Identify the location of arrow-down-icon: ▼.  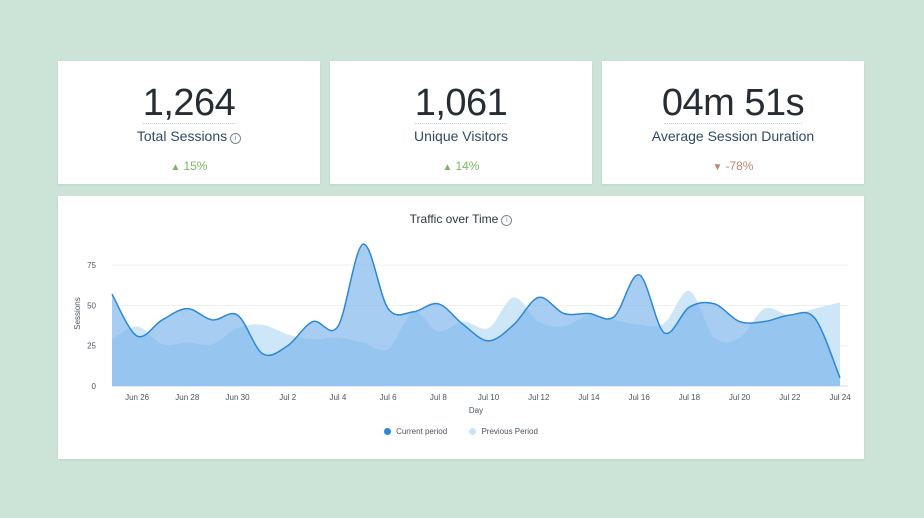
(717, 167).